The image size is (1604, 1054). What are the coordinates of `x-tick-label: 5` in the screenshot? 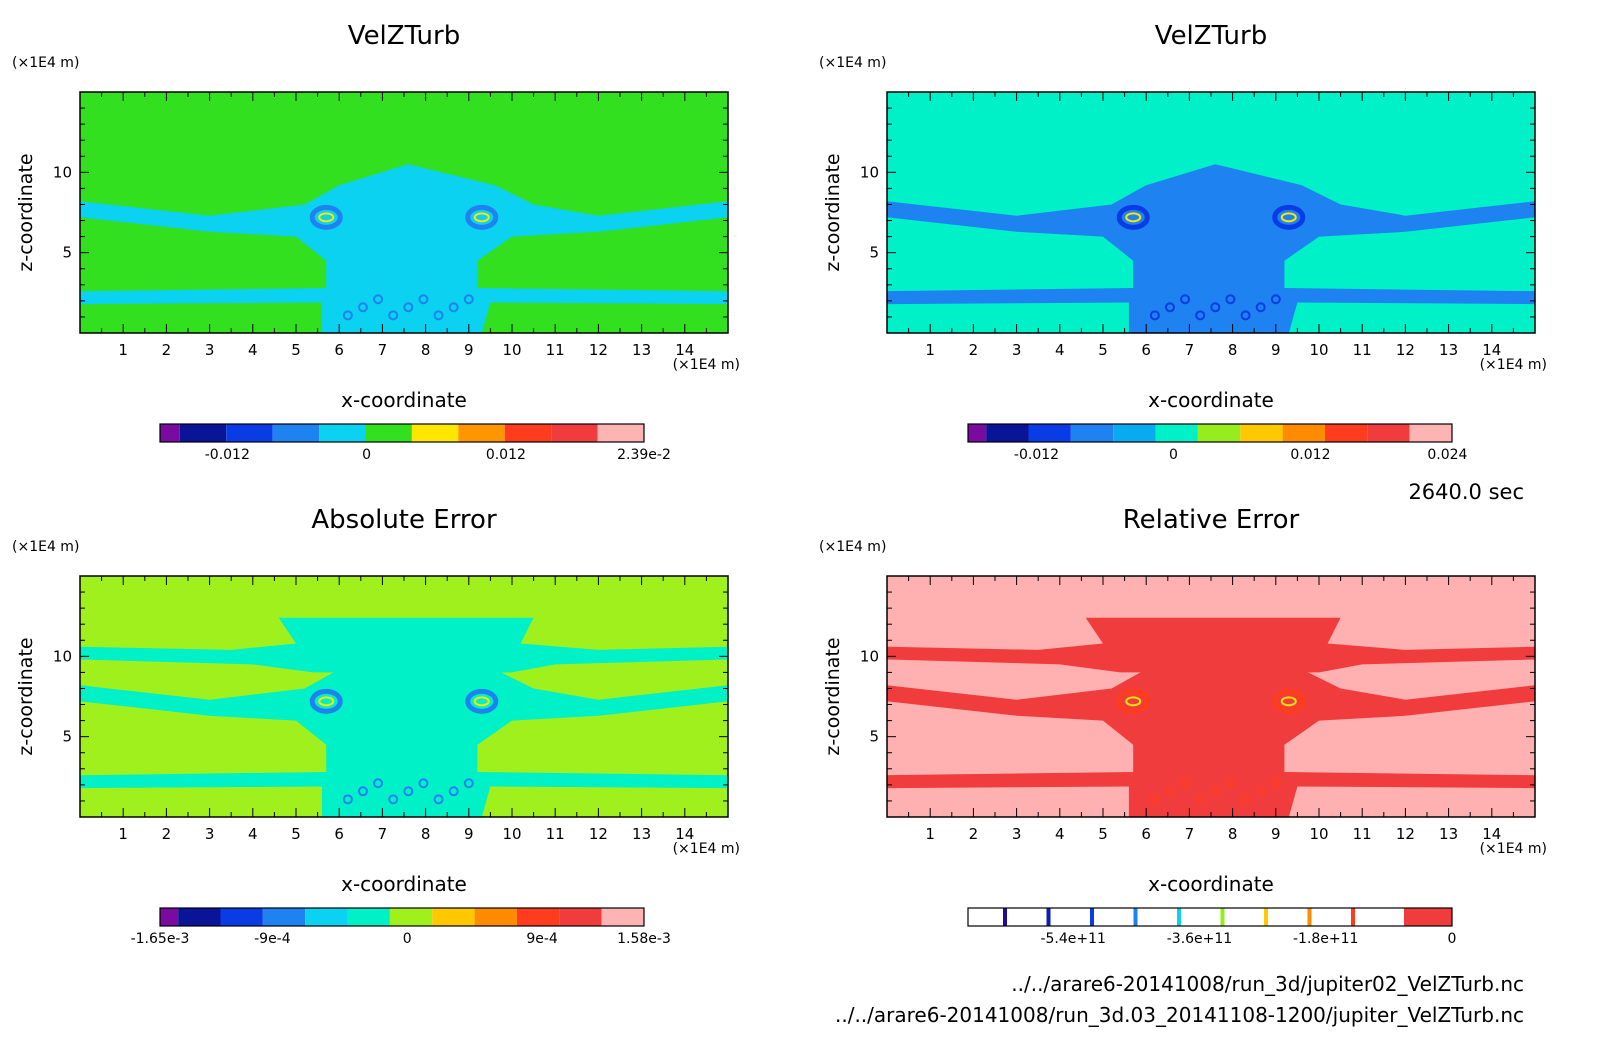 It's located at (1103, 350).